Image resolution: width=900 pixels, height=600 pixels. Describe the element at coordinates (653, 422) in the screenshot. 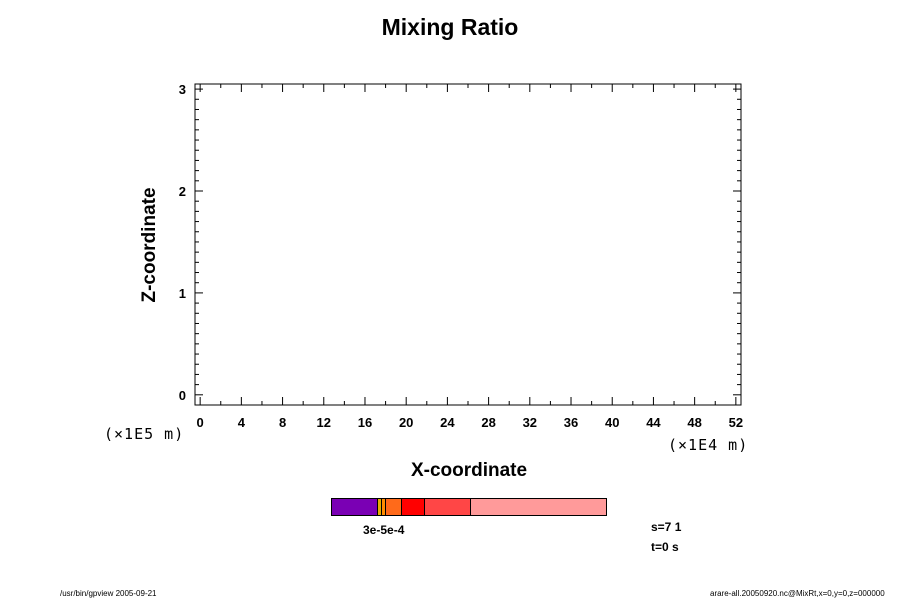

I see `x-tick-label: 44` at that location.